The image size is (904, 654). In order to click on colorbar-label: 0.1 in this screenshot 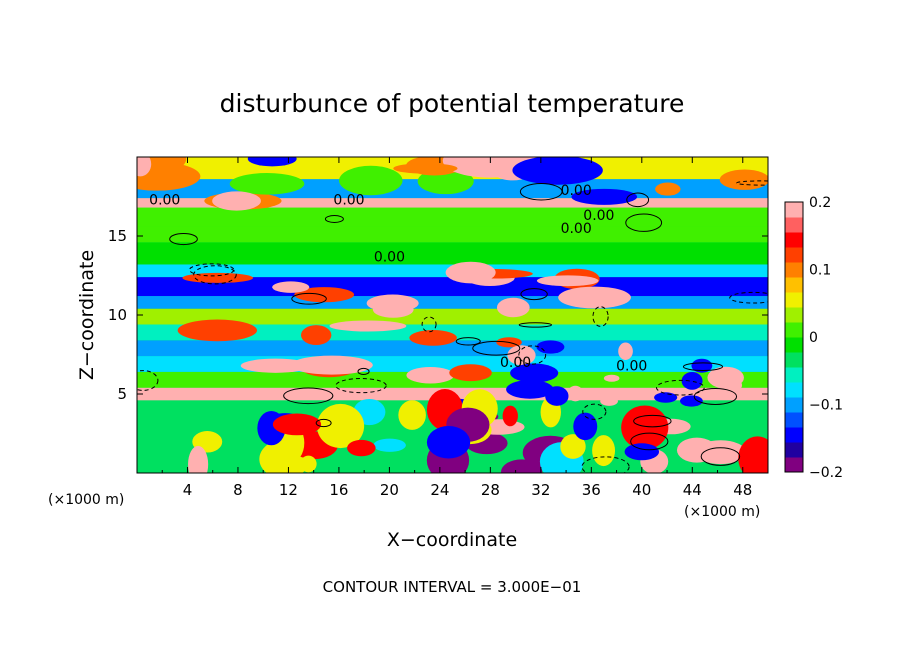, I will do `click(820, 271)`.